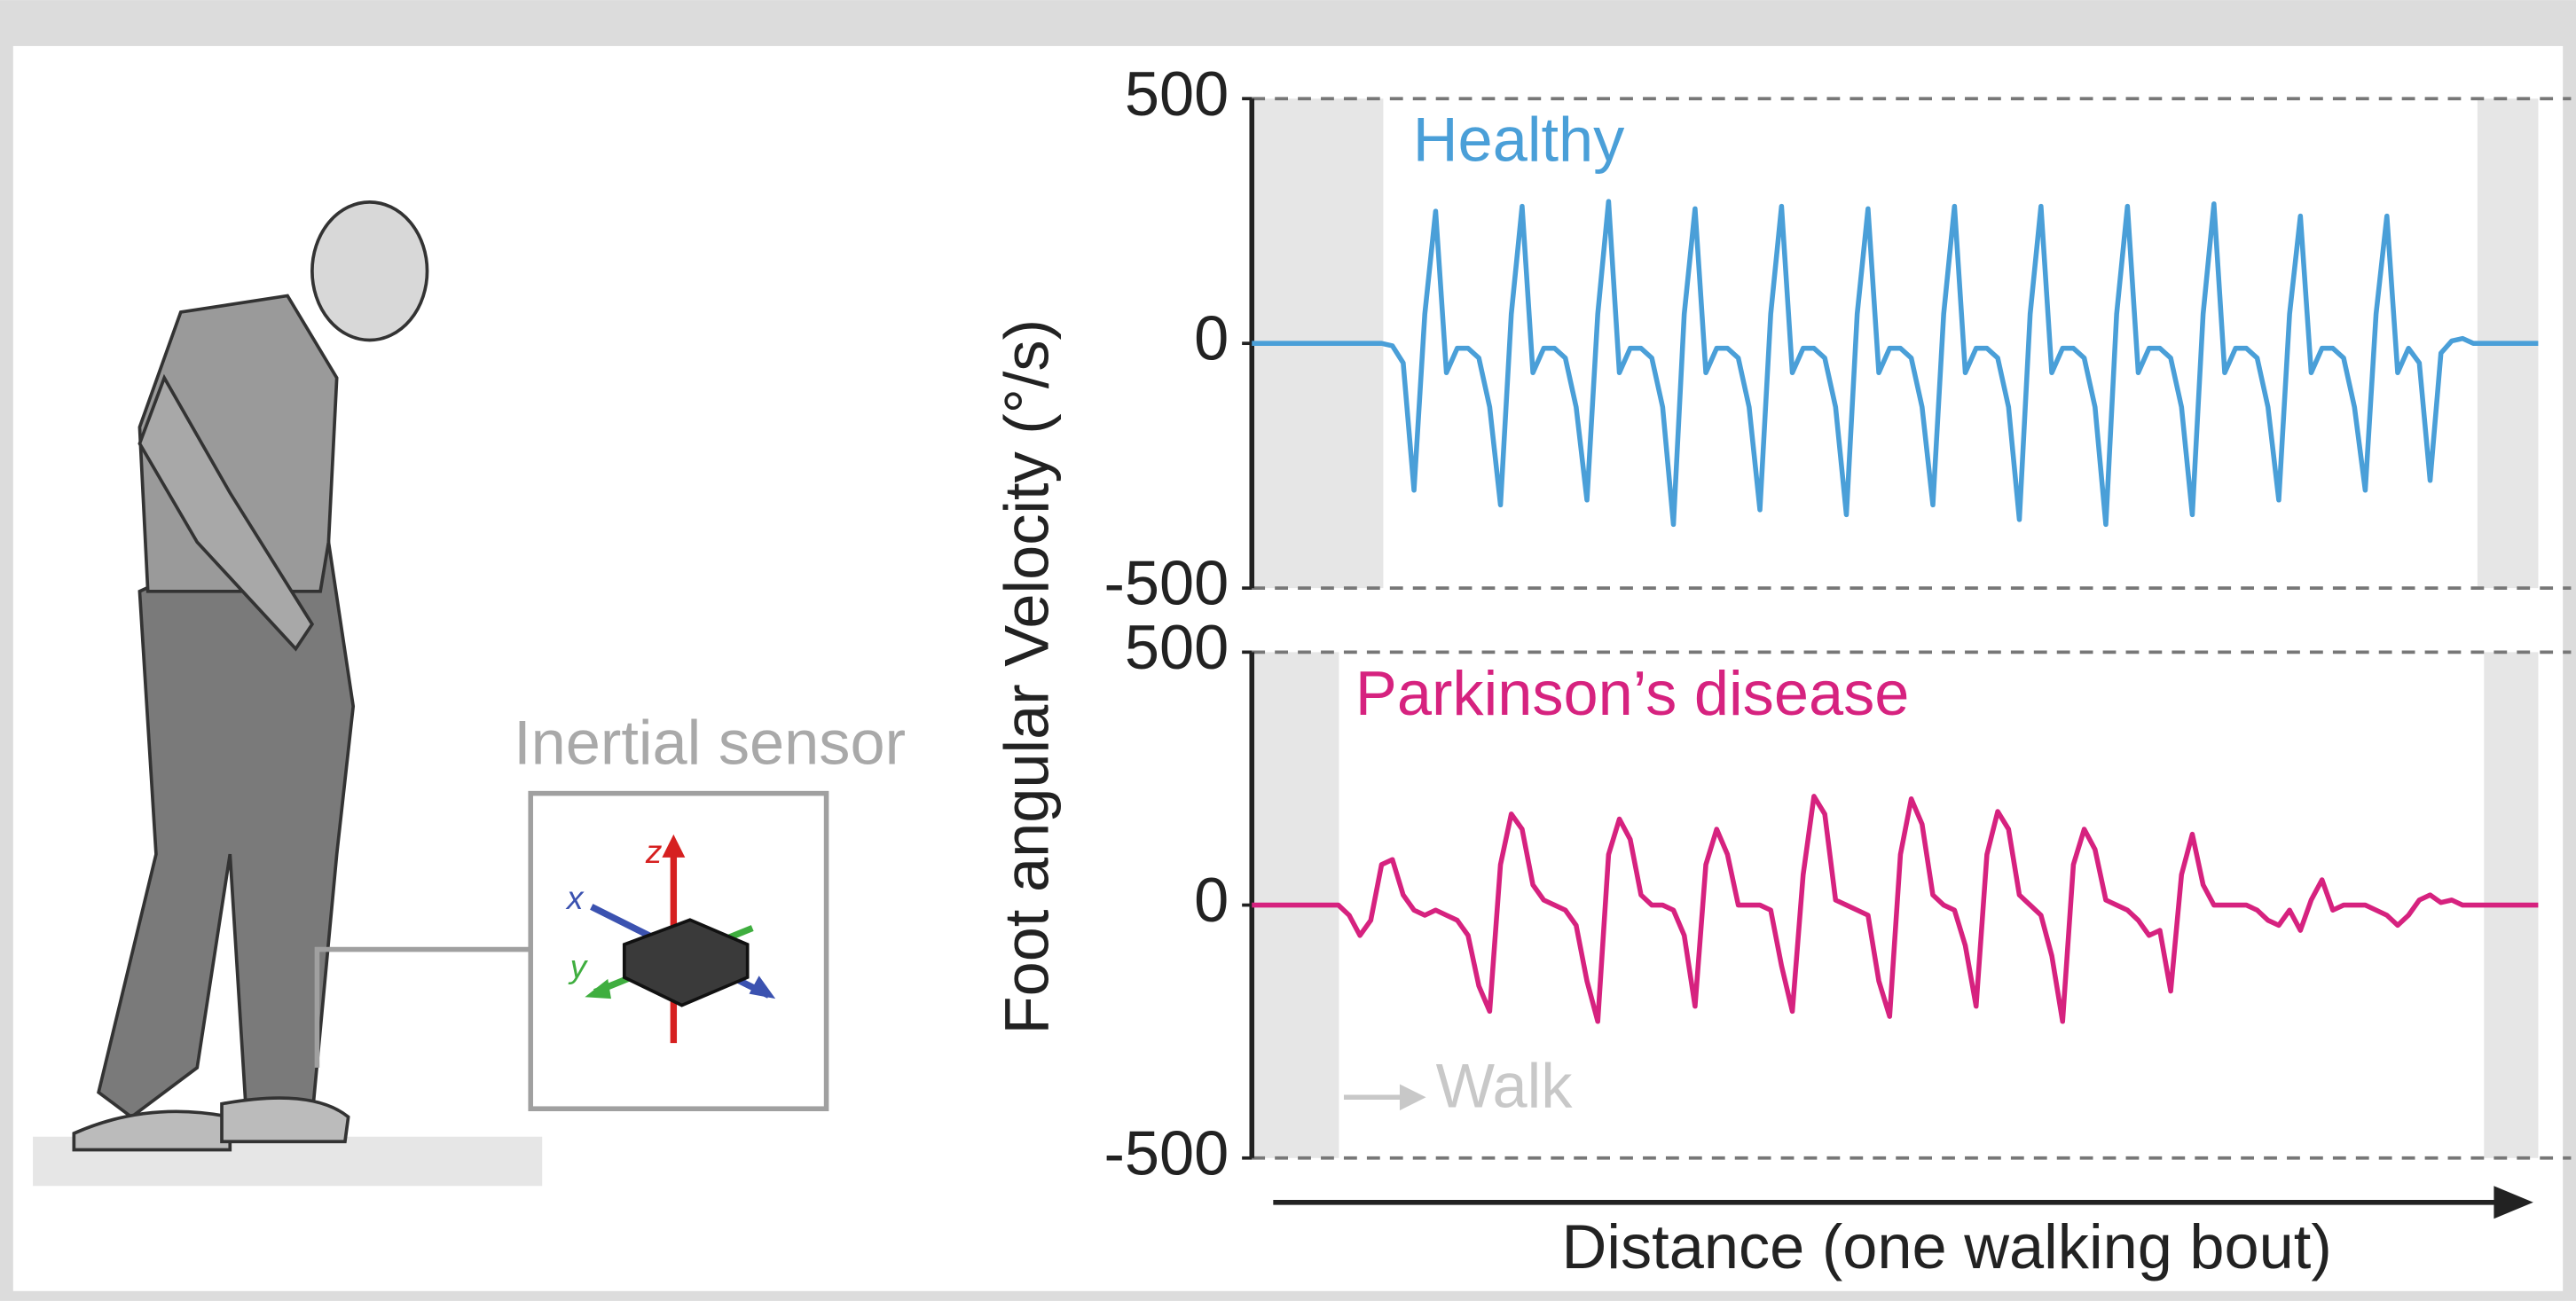 This screenshot has width=2576, height=1301. I want to click on sensor-label: Inertial sensor, so click(710, 742).